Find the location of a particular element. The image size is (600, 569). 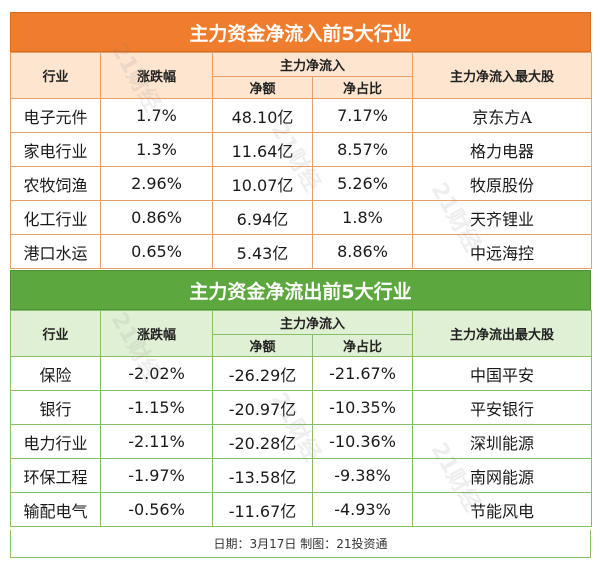

industry-cell: 家电行业 is located at coordinates (55, 149).